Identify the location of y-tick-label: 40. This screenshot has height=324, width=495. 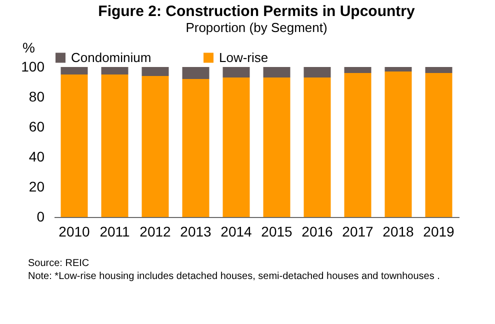
(36, 156).